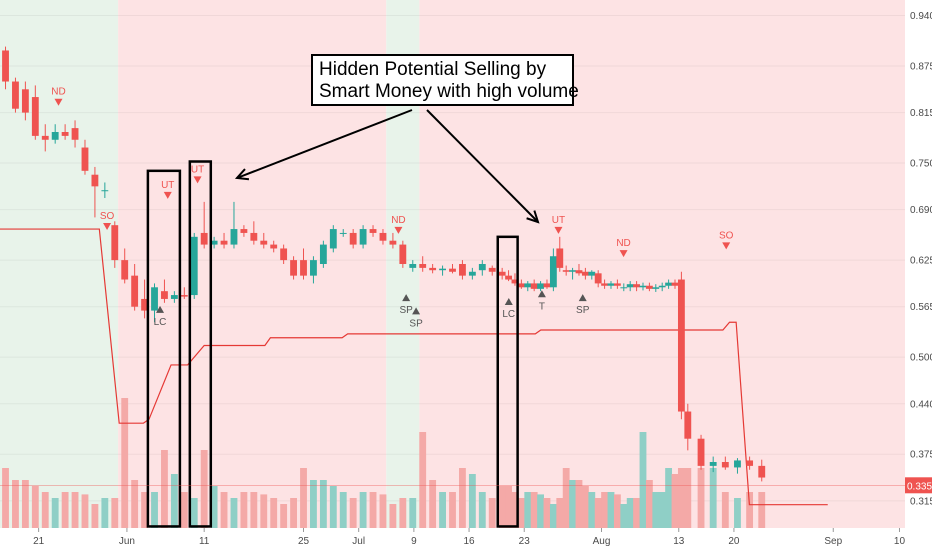 The width and height of the screenshot is (932, 555). I want to click on annotation-line-1: Hidden Potential Selling by, so click(433, 69).